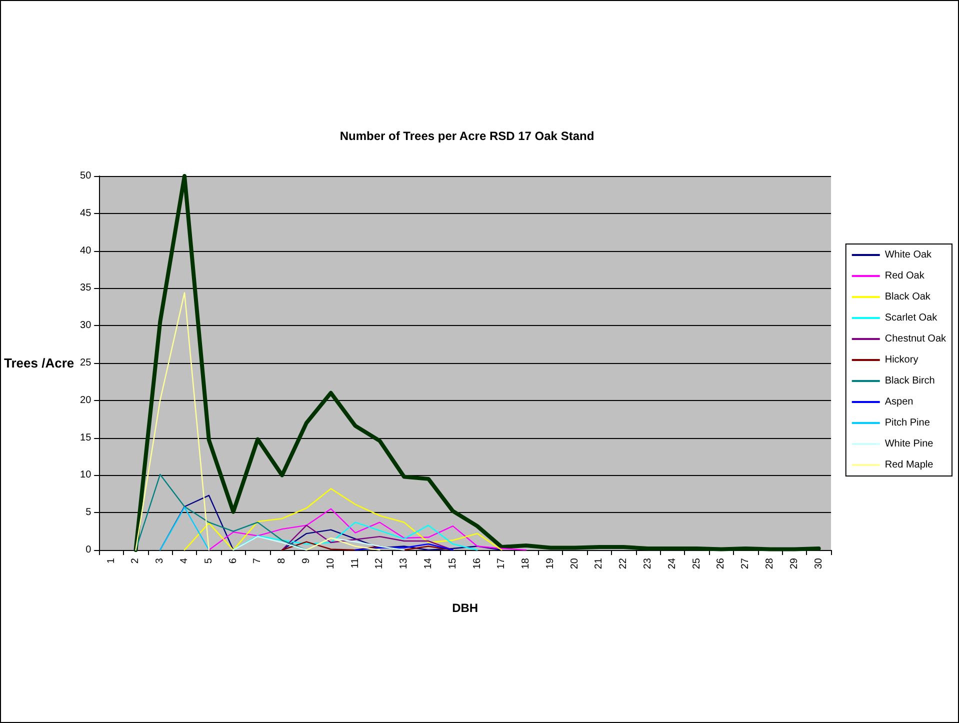 This screenshot has width=959, height=723. I want to click on legend-label: White Pine, so click(909, 444).